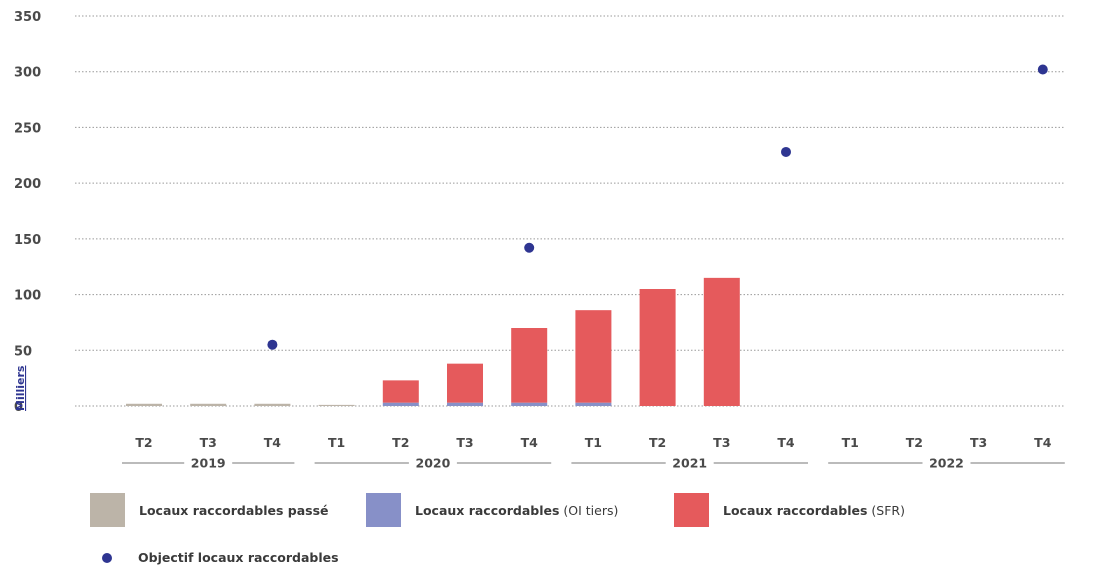 This screenshot has height=571, width=1093. What do you see at coordinates (27, 17) in the screenshot?
I see `y-tick-label: 350` at bounding box center [27, 17].